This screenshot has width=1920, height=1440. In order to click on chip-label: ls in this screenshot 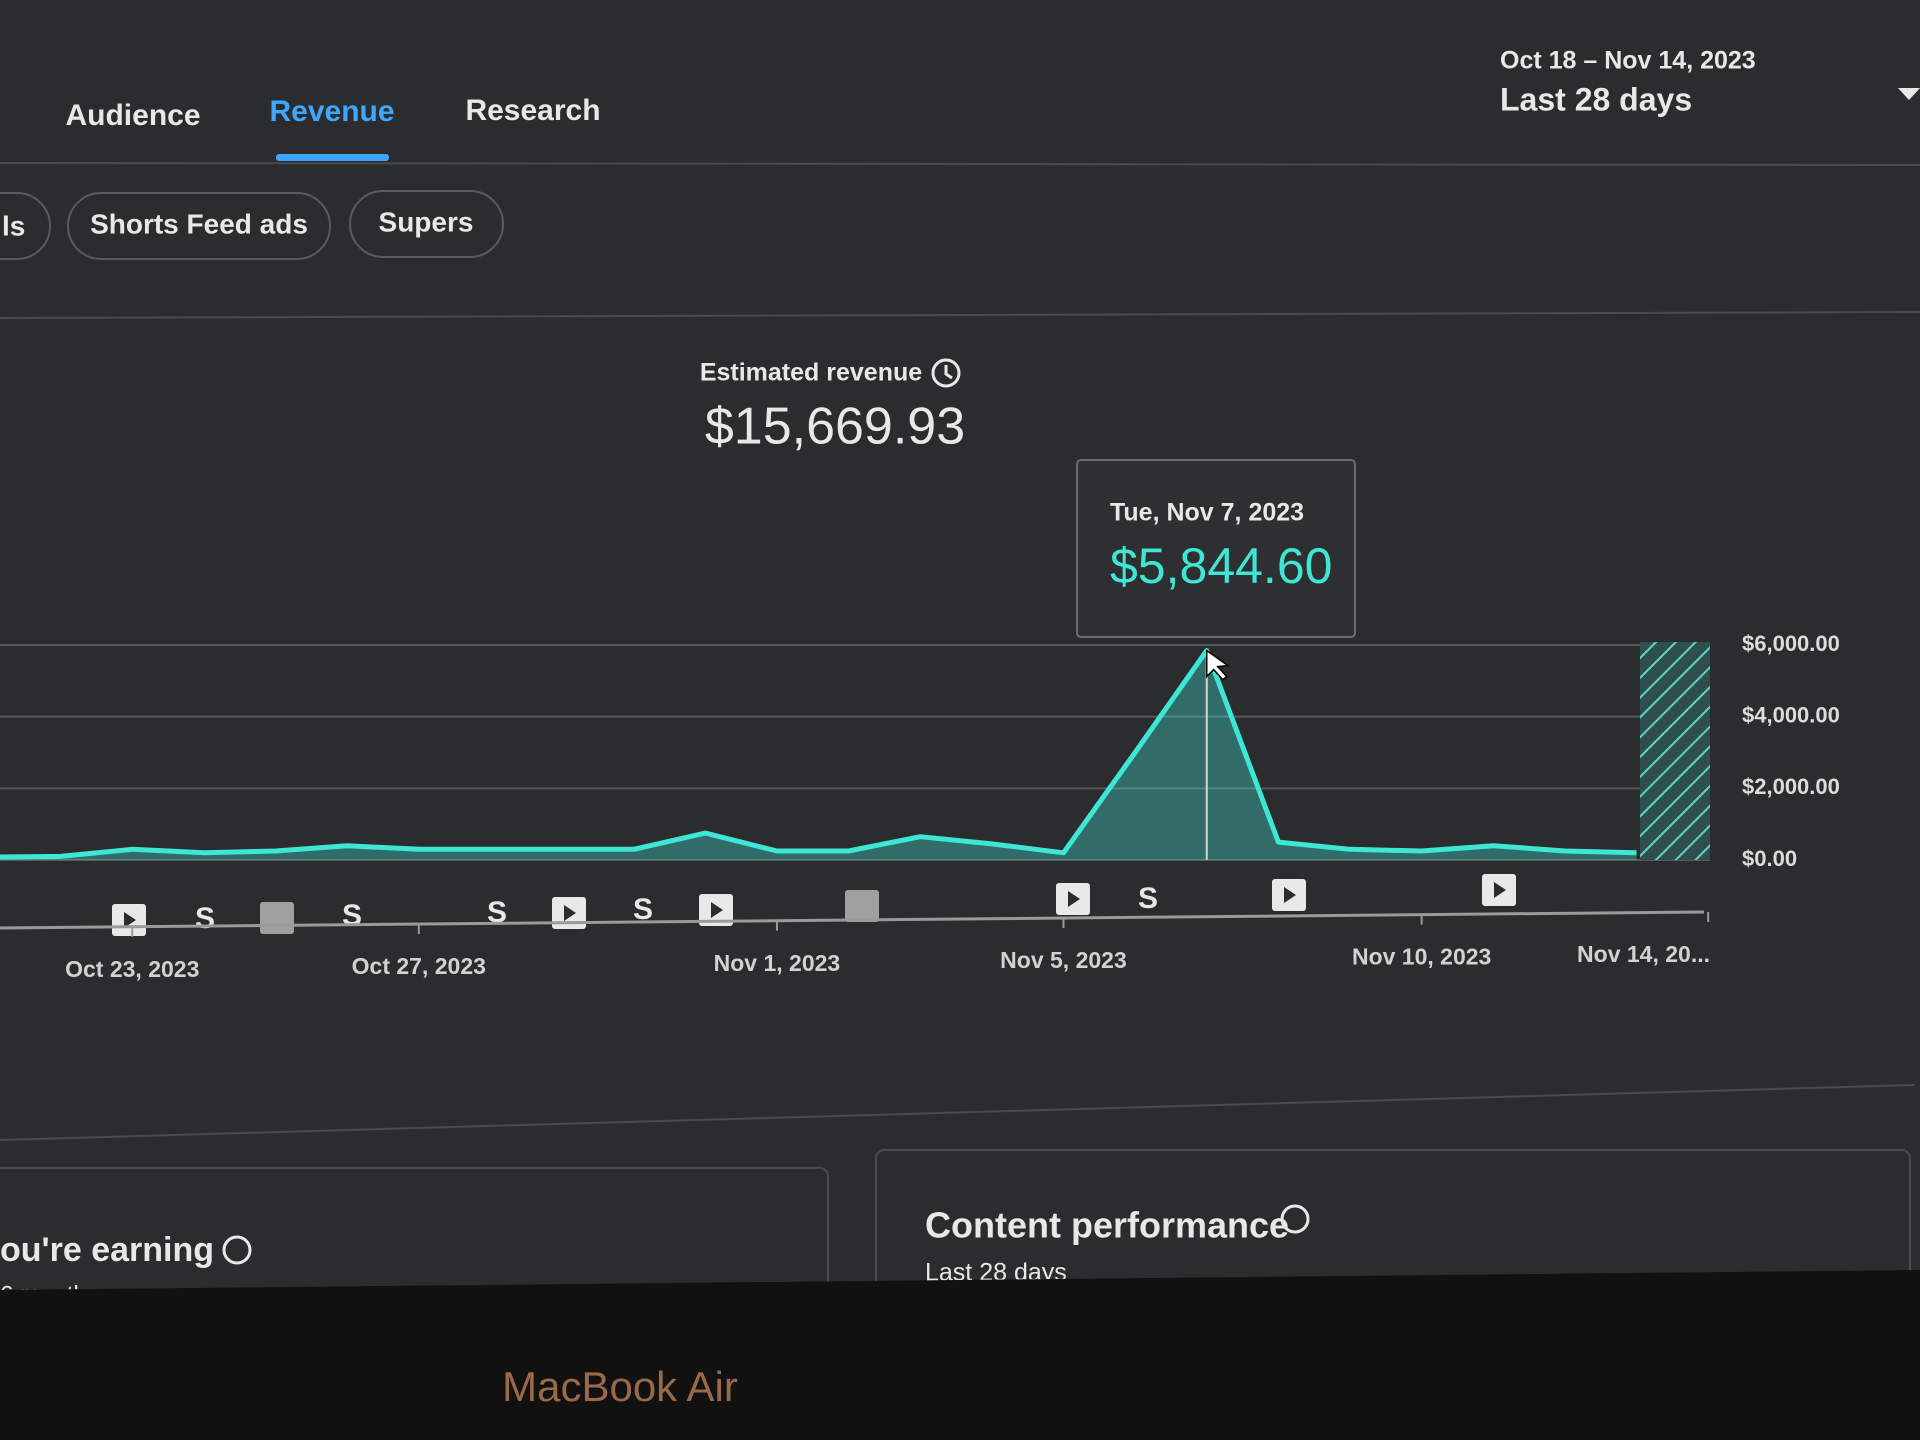, I will do `click(13, 225)`.